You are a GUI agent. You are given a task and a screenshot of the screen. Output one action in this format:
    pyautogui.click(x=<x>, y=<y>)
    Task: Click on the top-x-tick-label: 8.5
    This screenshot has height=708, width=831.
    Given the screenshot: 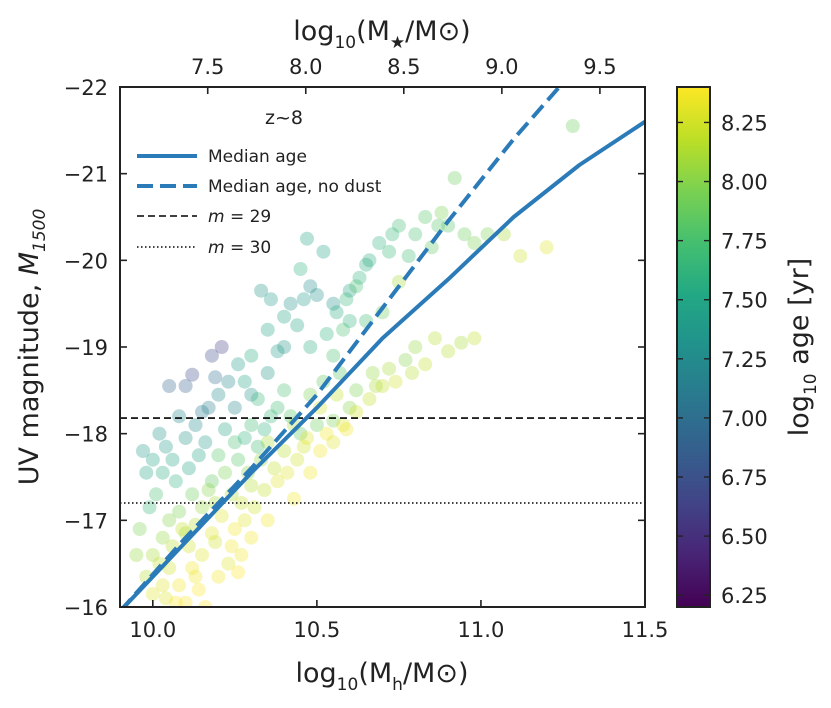 What is the action you would take?
    pyautogui.click(x=403, y=67)
    